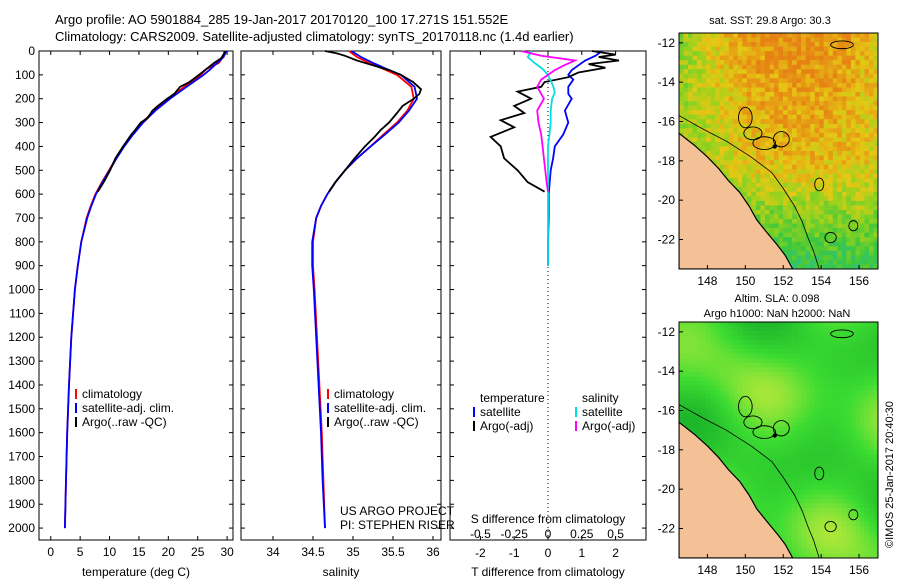  Describe the element at coordinates (25, 123) in the screenshot. I see `depth-tick-label: 300` at that location.